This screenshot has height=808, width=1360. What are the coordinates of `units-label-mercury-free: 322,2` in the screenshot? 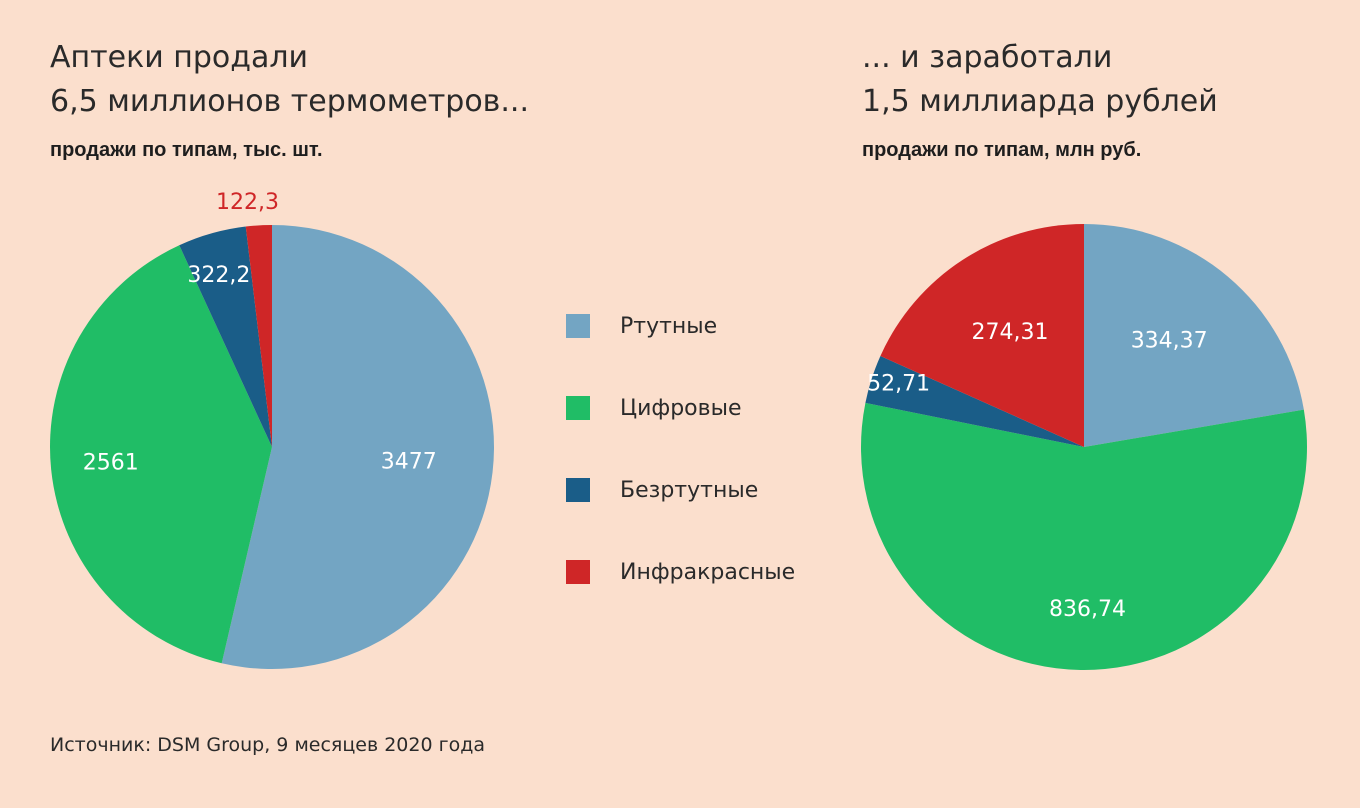 It's located at (218, 275).